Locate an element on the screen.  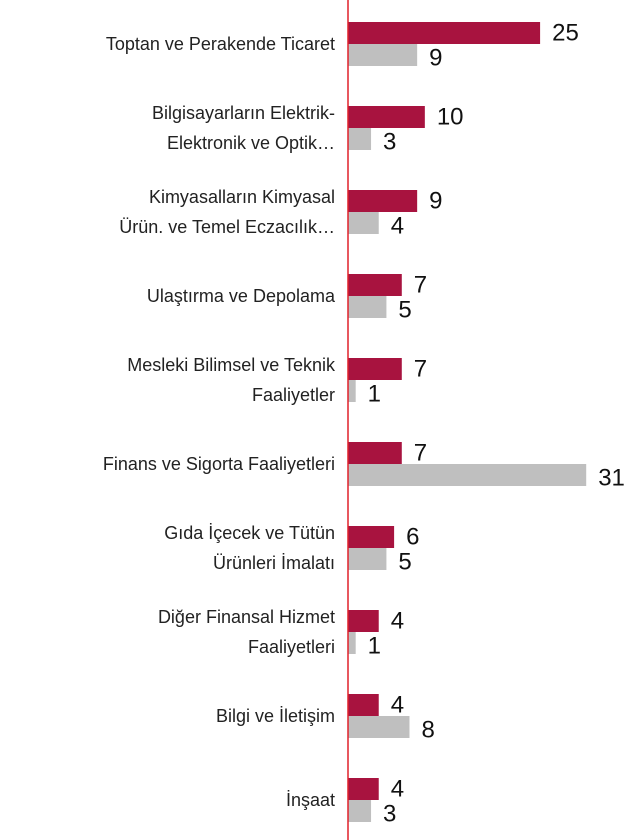
category-label: Gıda İçecek ve Tütün Ürünleri İmalatı is located at coordinates (249, 548).